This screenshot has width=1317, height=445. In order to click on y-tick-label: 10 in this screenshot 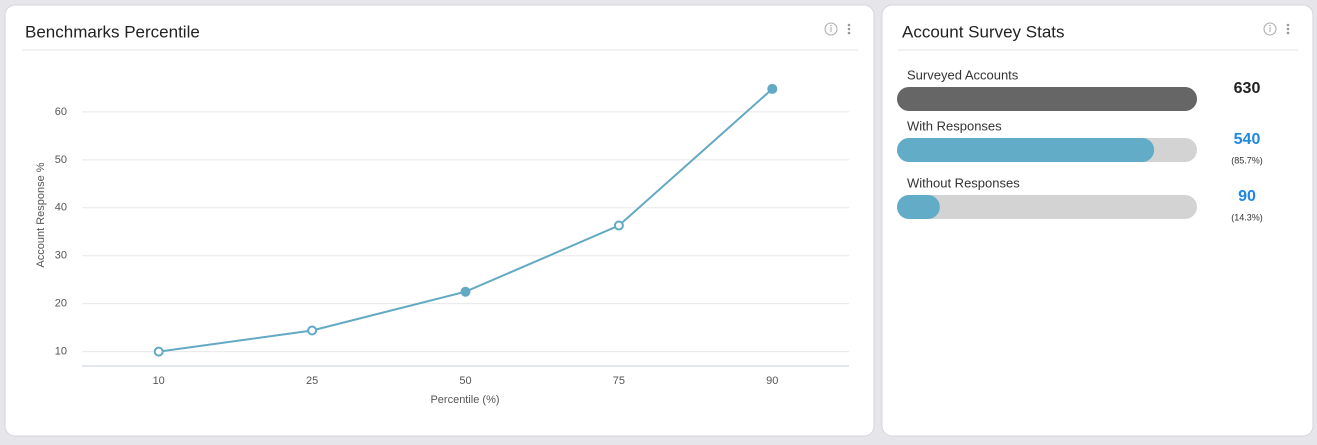, I will do `click(61, 352)`.